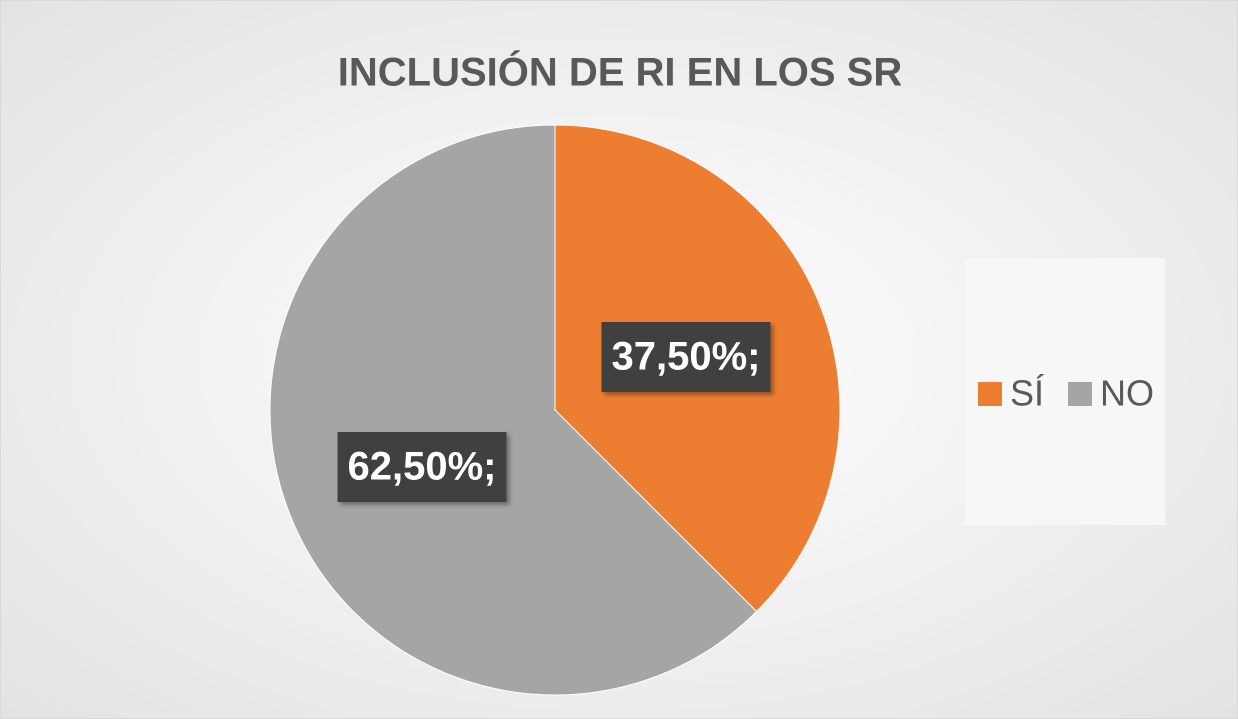 This screenshot has height=719, width=1238. I want to click on chart-title: INCLUSIÓN DE RI EN LOS SR, so click(620, 72).